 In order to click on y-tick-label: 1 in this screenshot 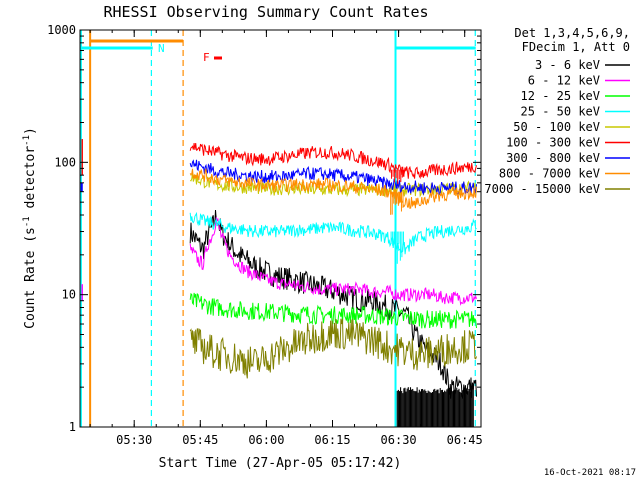, I will do `click(72, 427)`.